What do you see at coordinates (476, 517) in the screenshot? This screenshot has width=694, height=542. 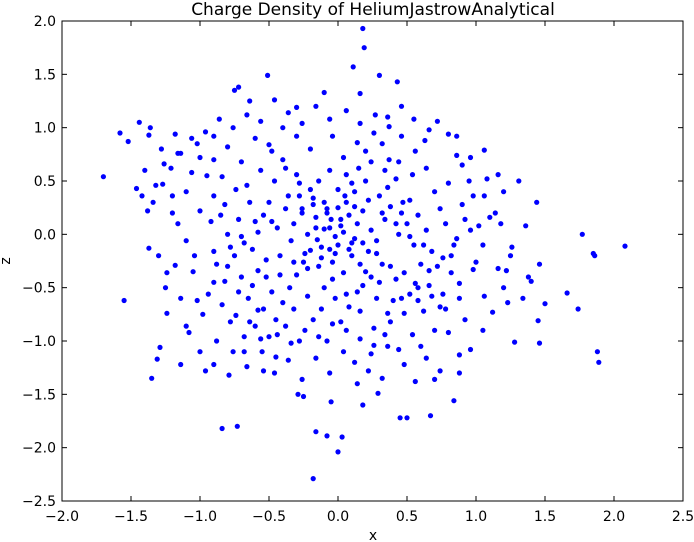 I see `x-tick-label: 1.0` at bounding box center [476, 517].